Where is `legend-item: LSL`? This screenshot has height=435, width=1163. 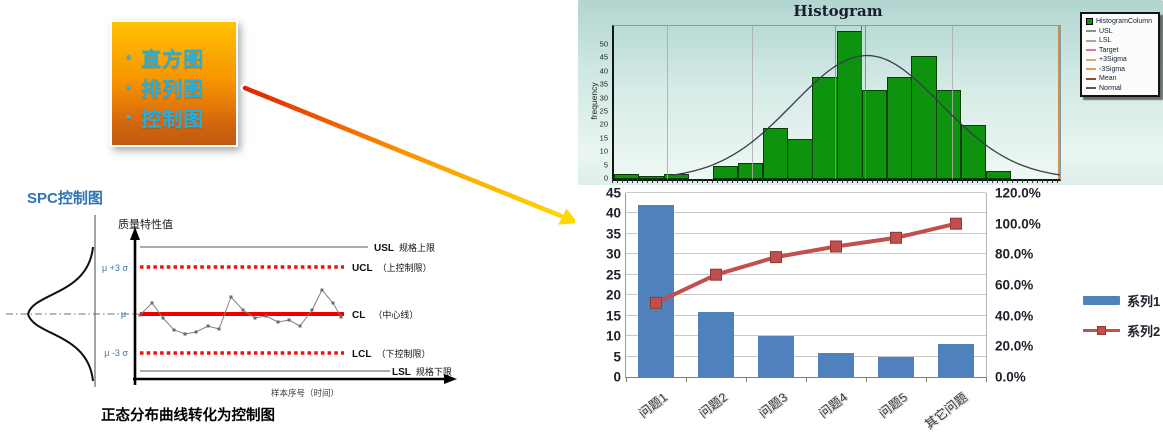 legend-item: LSL is located at coordinates (1120, 41).